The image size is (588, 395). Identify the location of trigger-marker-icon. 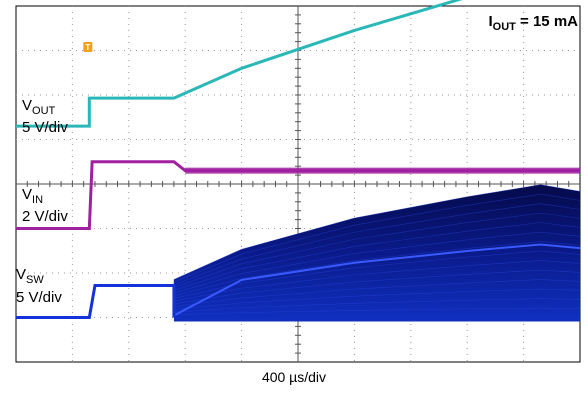
(88, 47).